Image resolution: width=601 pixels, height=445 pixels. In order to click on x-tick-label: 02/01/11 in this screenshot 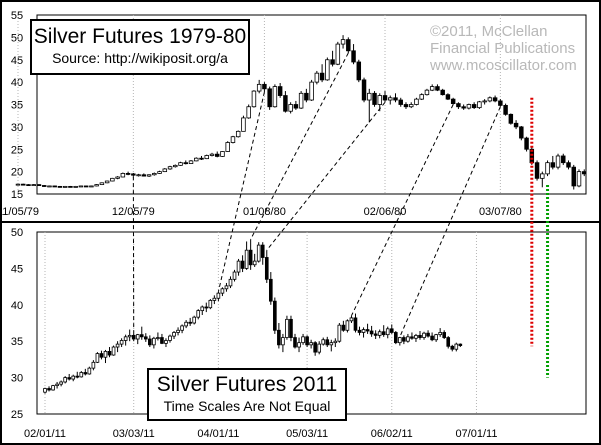, I will do `click(45, 434)`.